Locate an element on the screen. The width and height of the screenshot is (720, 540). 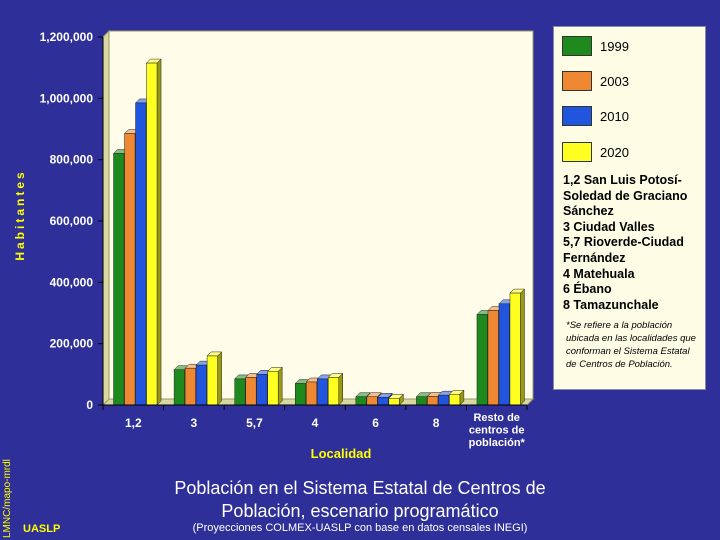
x-axis: 1,2 3 5,7 4 6 8 Resto de centros de población* is located at coordinates (315, 426).